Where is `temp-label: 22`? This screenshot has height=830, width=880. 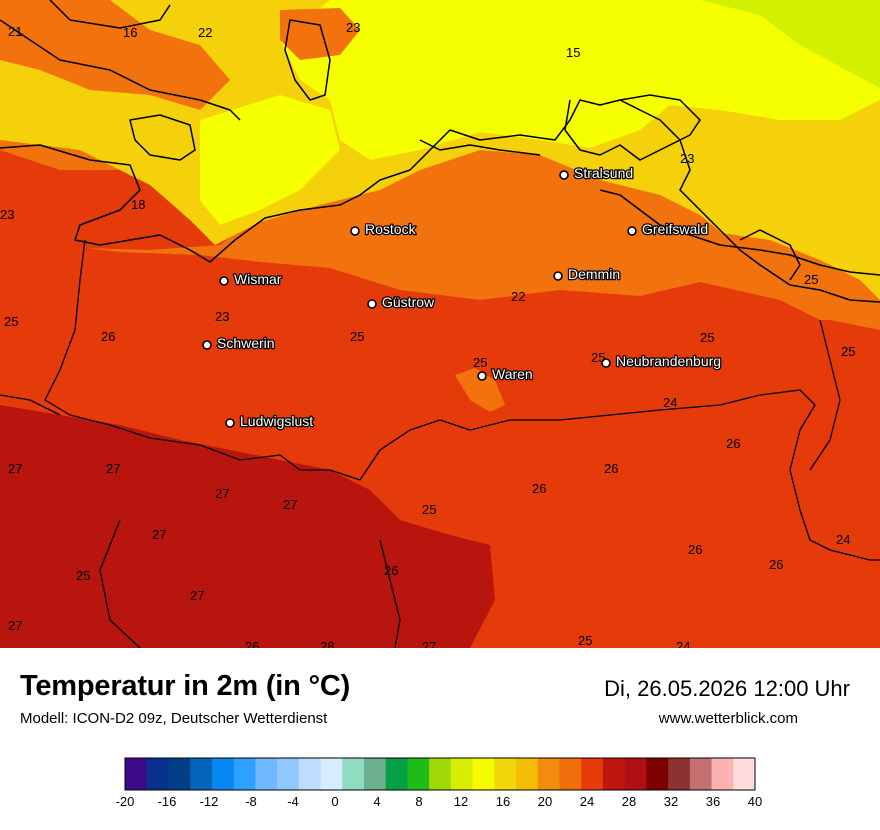
temp-label: 22 is located at coordinates (205, 32).